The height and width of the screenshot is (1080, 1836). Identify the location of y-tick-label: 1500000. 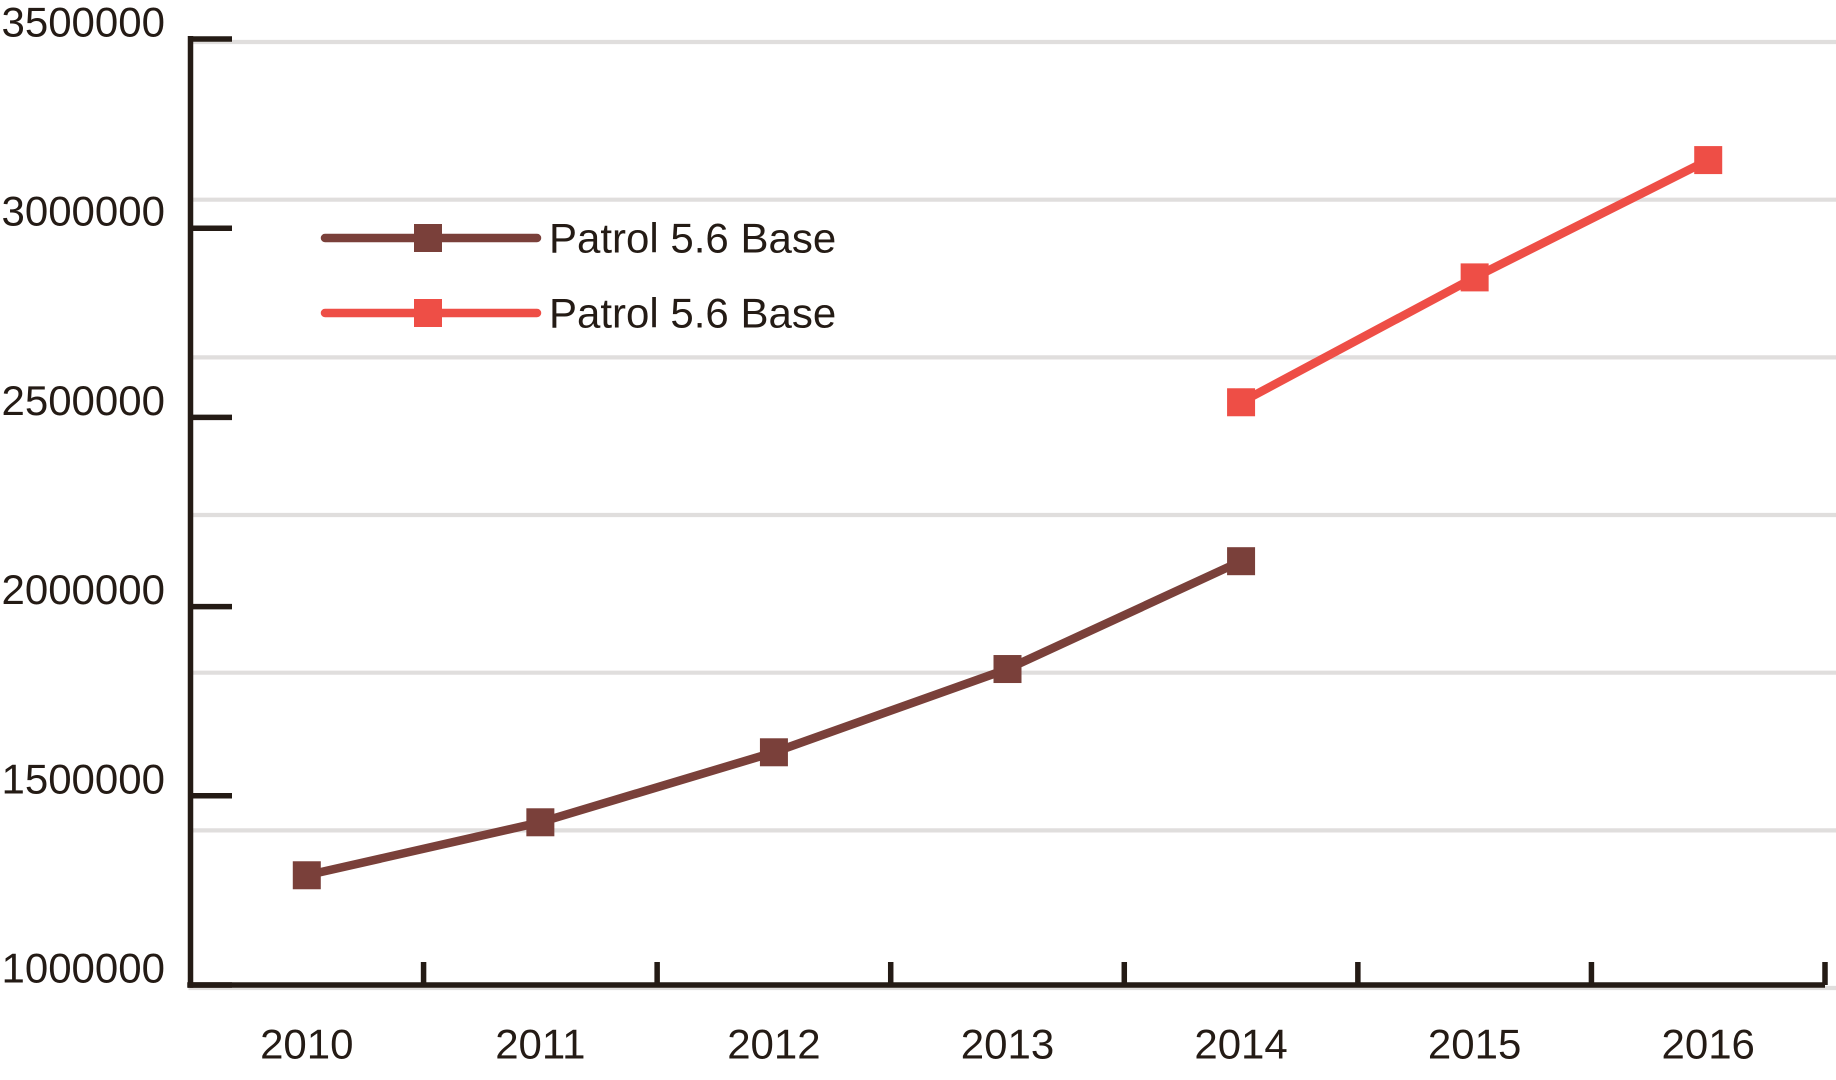
(83, 778).